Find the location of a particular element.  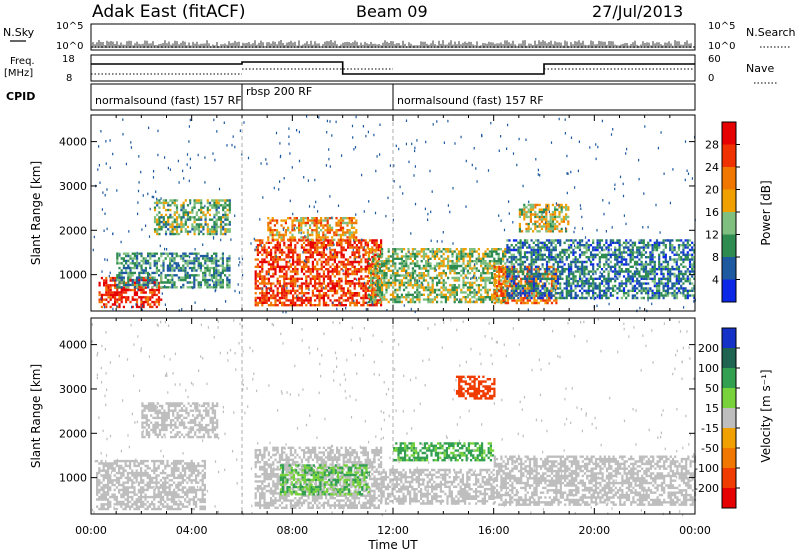

power-colorbar: 4 8 12 16 20 24 28 is located at coordinates (722, 212).